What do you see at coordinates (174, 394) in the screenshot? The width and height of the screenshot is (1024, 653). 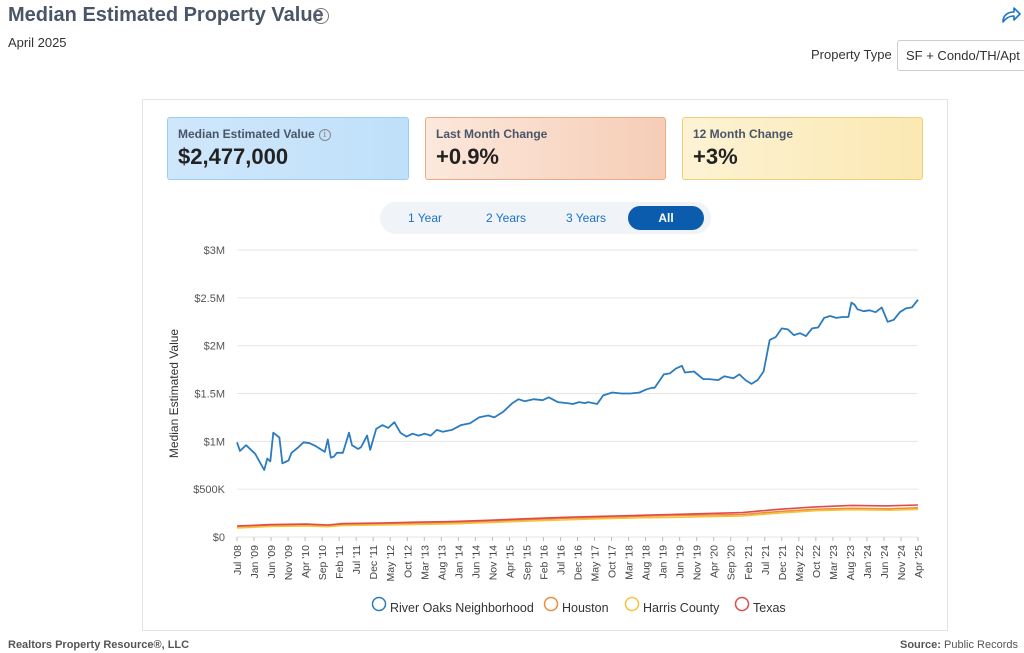 I see `y-axis-label: Median Estimated Value` at bounding box center [174, 394].